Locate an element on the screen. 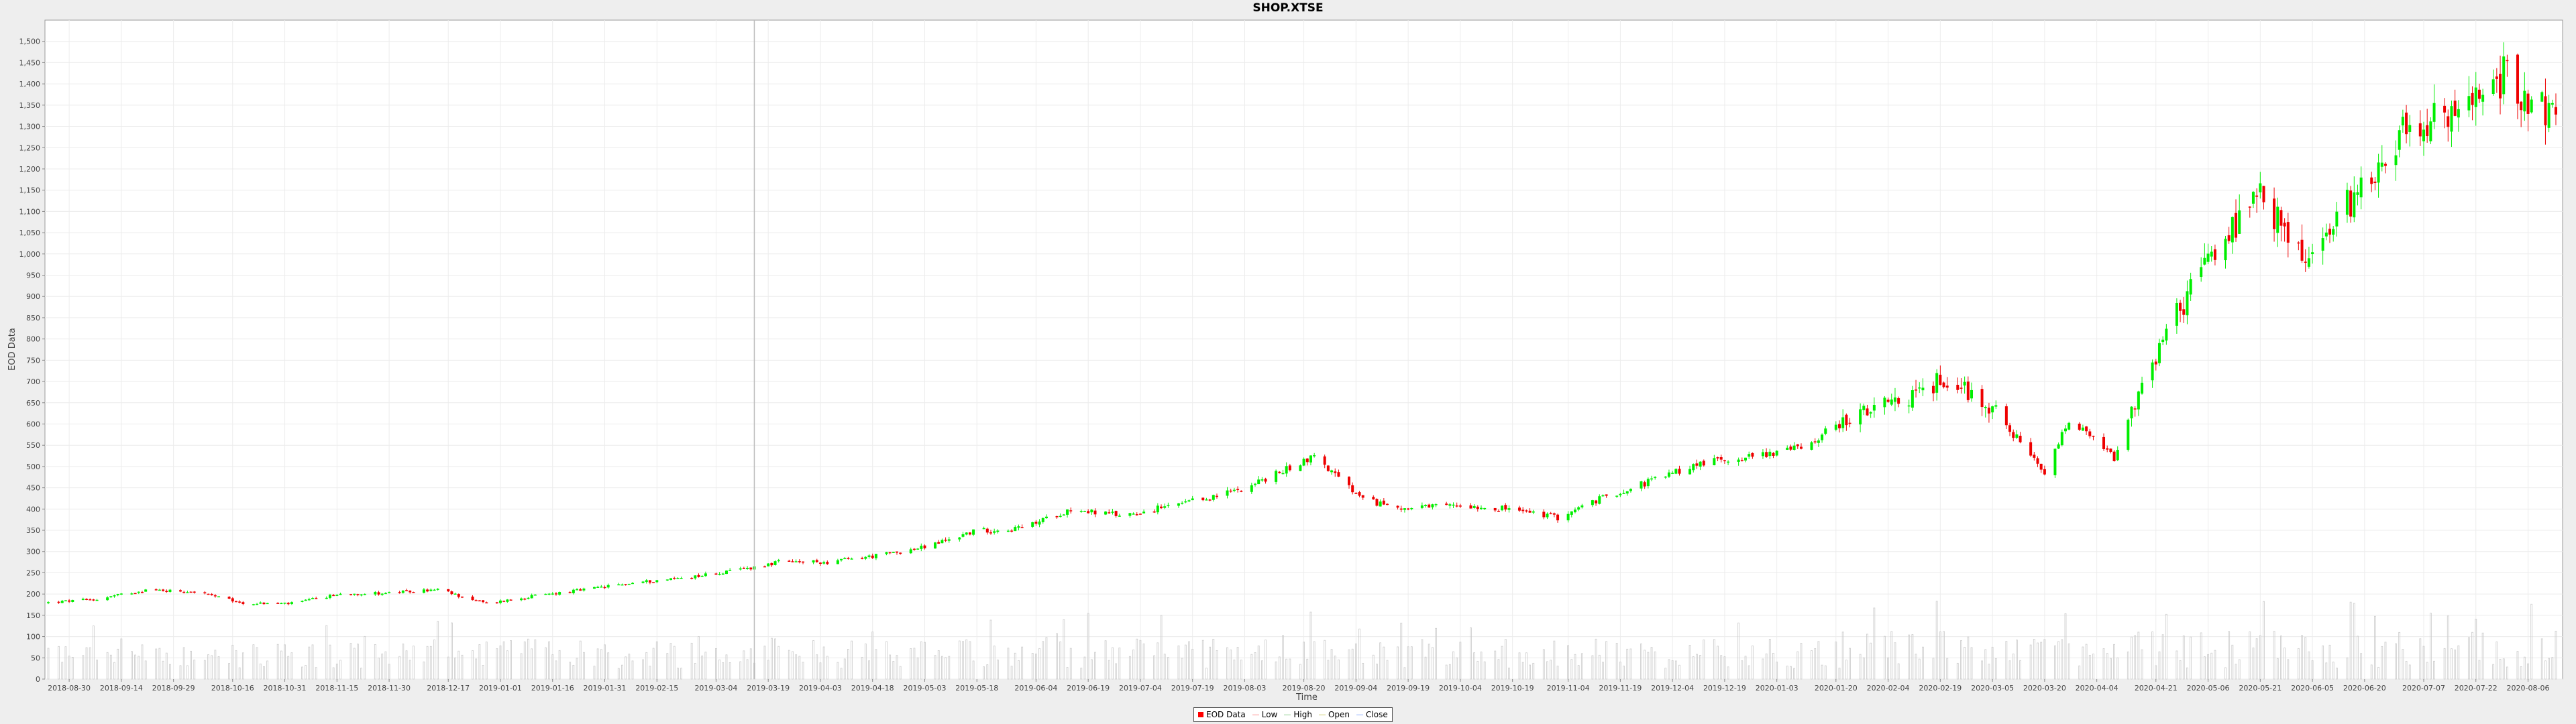 The height and width of the screenshot is (724, 2576). chart-title: SHOP.XTSE is located at coordinates (1287, 8).